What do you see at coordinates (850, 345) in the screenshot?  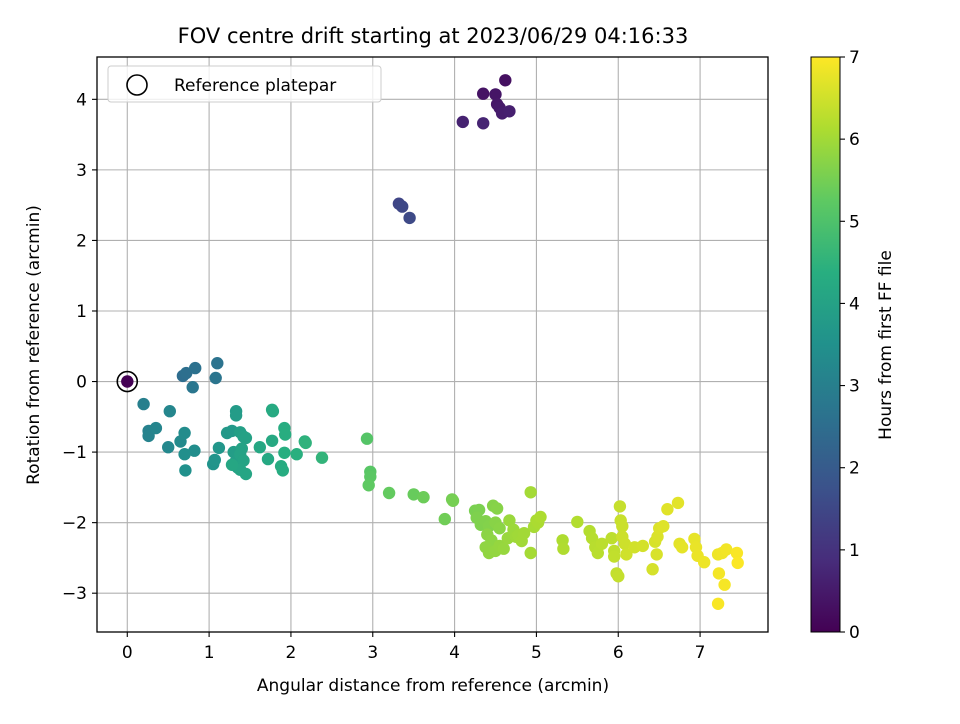 I see `colorbar-ticks: 0 1 2 3 4 5 6 7` at bounding box center [850, 345].